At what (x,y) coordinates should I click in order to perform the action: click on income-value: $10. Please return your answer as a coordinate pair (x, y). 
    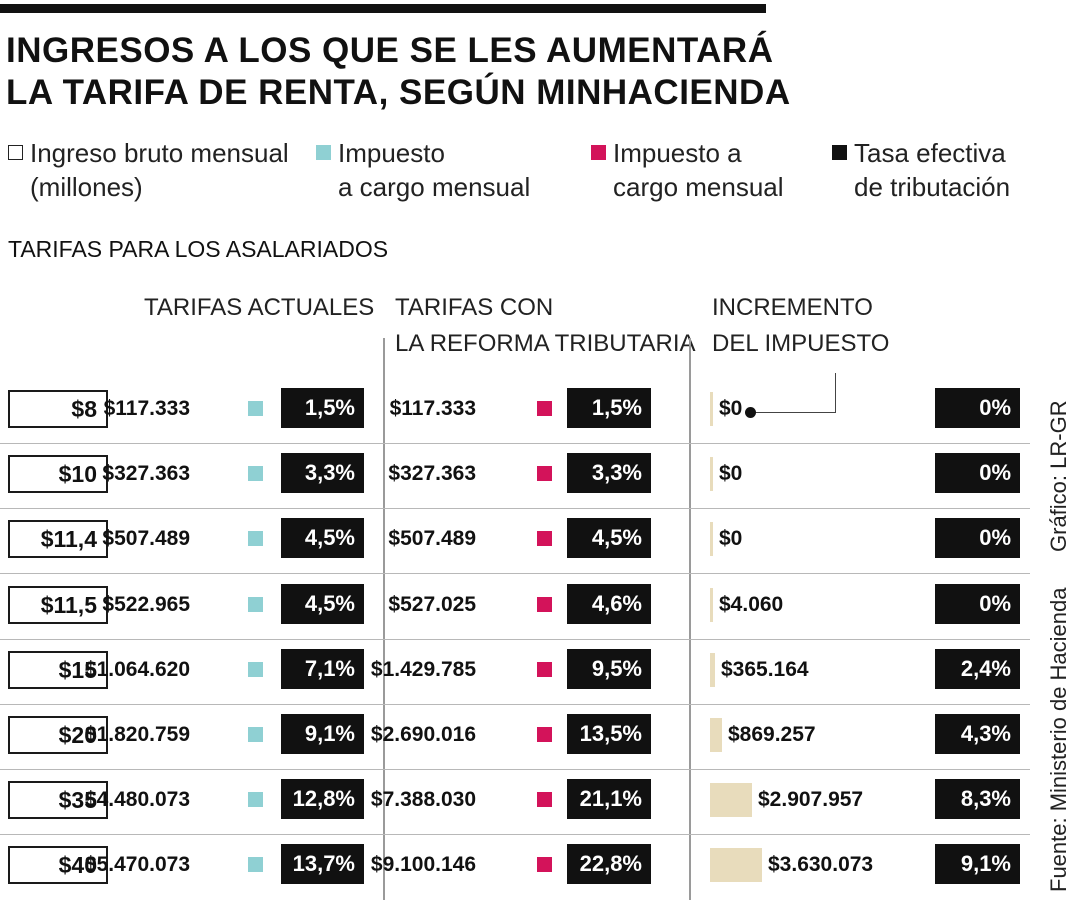
    Looking at the image, I should click on (58, 474).